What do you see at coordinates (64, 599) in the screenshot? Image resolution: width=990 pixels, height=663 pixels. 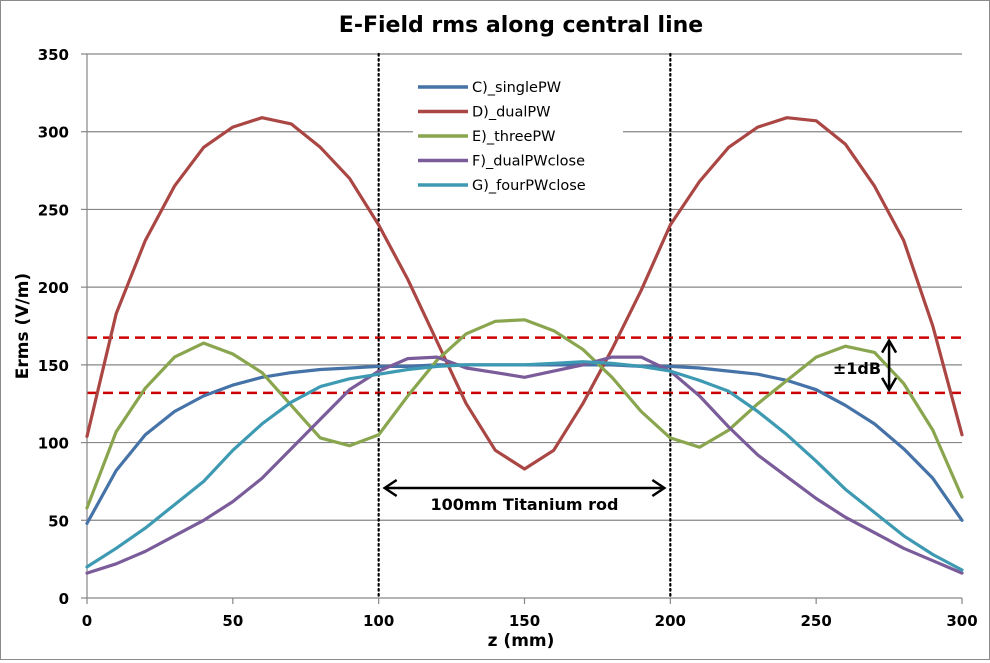 I see `y-tick-label: 0` at bounding box center [64, 599].